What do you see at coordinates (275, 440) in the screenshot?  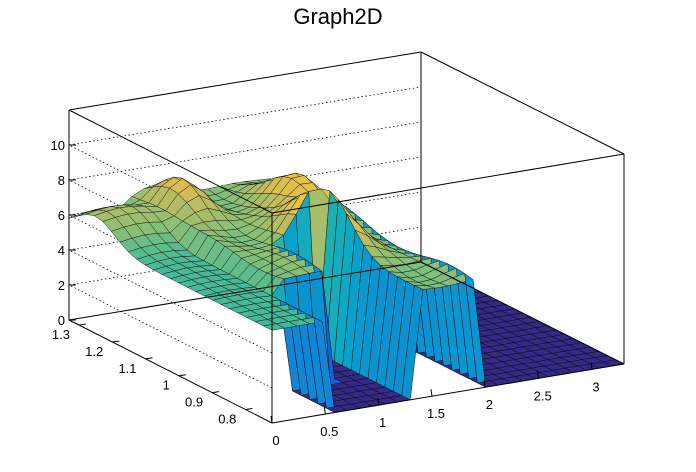 I see `x-tick-label: 0` at bounding box center [275, 440].